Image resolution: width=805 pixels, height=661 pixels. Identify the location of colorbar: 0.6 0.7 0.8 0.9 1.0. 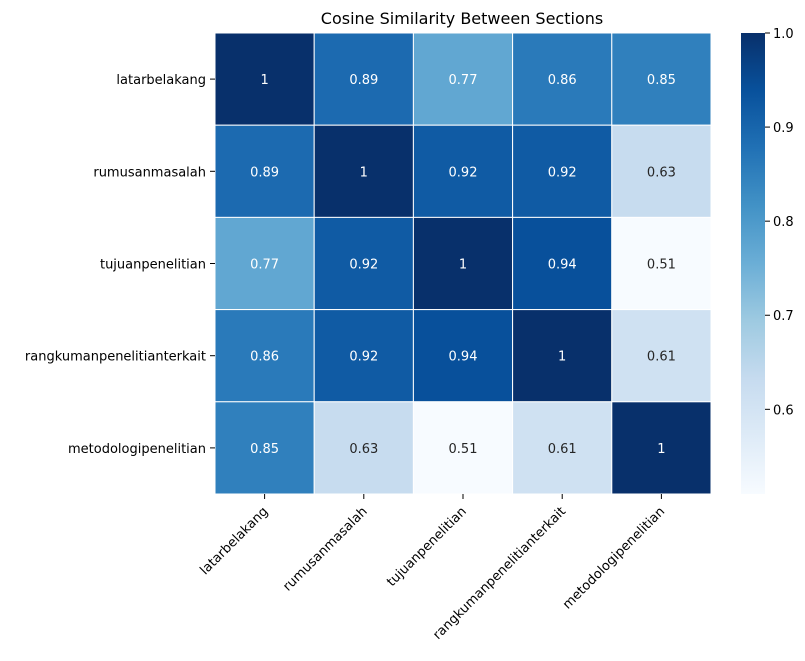
(767, 260).